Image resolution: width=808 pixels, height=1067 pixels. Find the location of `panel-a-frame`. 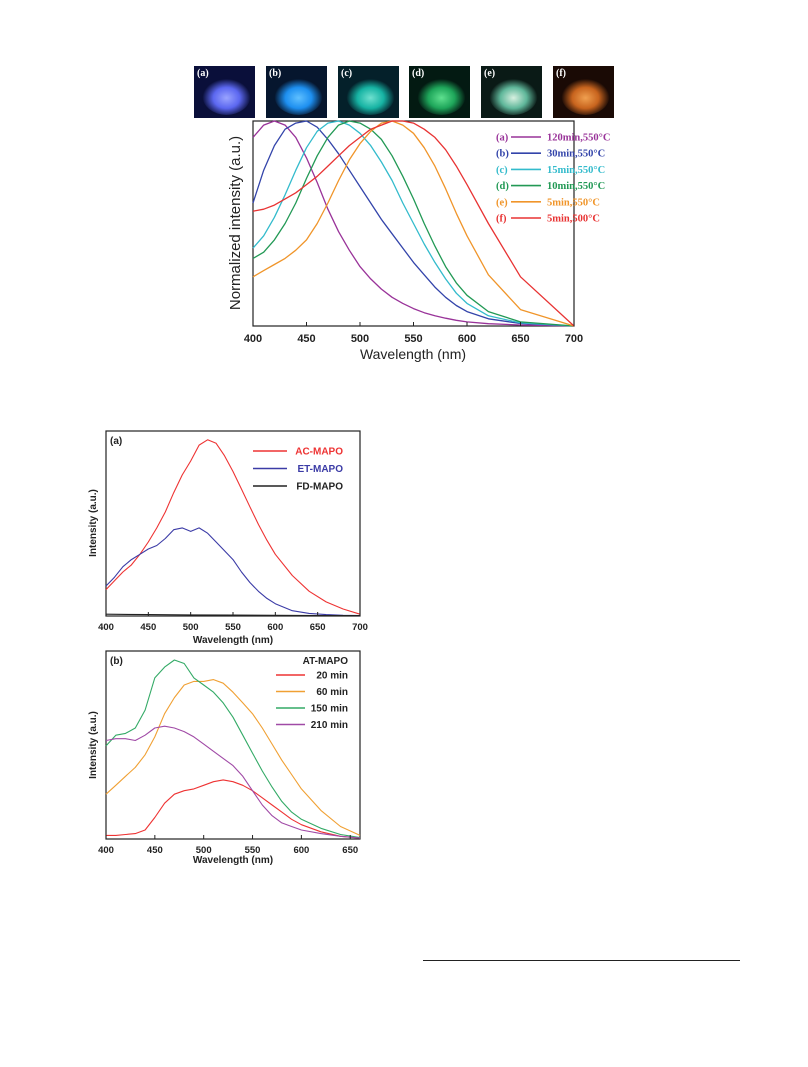

panel-a-frame is located at coordinates (233, 523).